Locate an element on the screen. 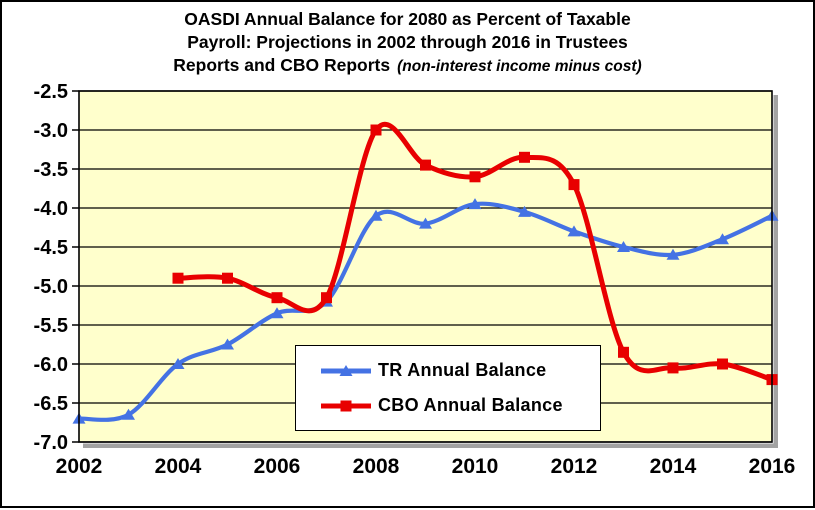 This screenshot has height=510, width=815. x-tick-label: 2002 is located at coordinates (79, 466).